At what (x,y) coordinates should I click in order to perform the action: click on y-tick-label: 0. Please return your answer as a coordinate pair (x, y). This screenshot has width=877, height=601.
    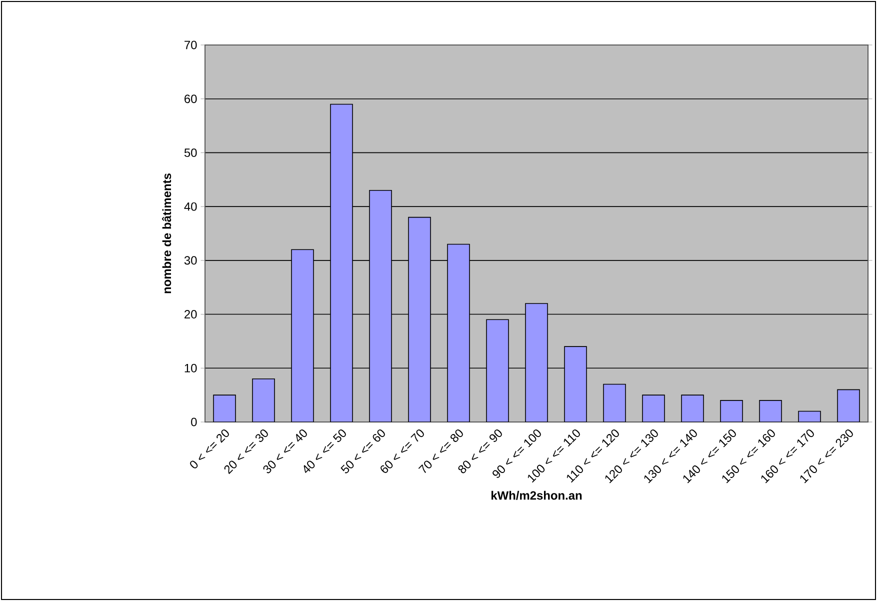
    Looking at the image, I should click on (194, 422).